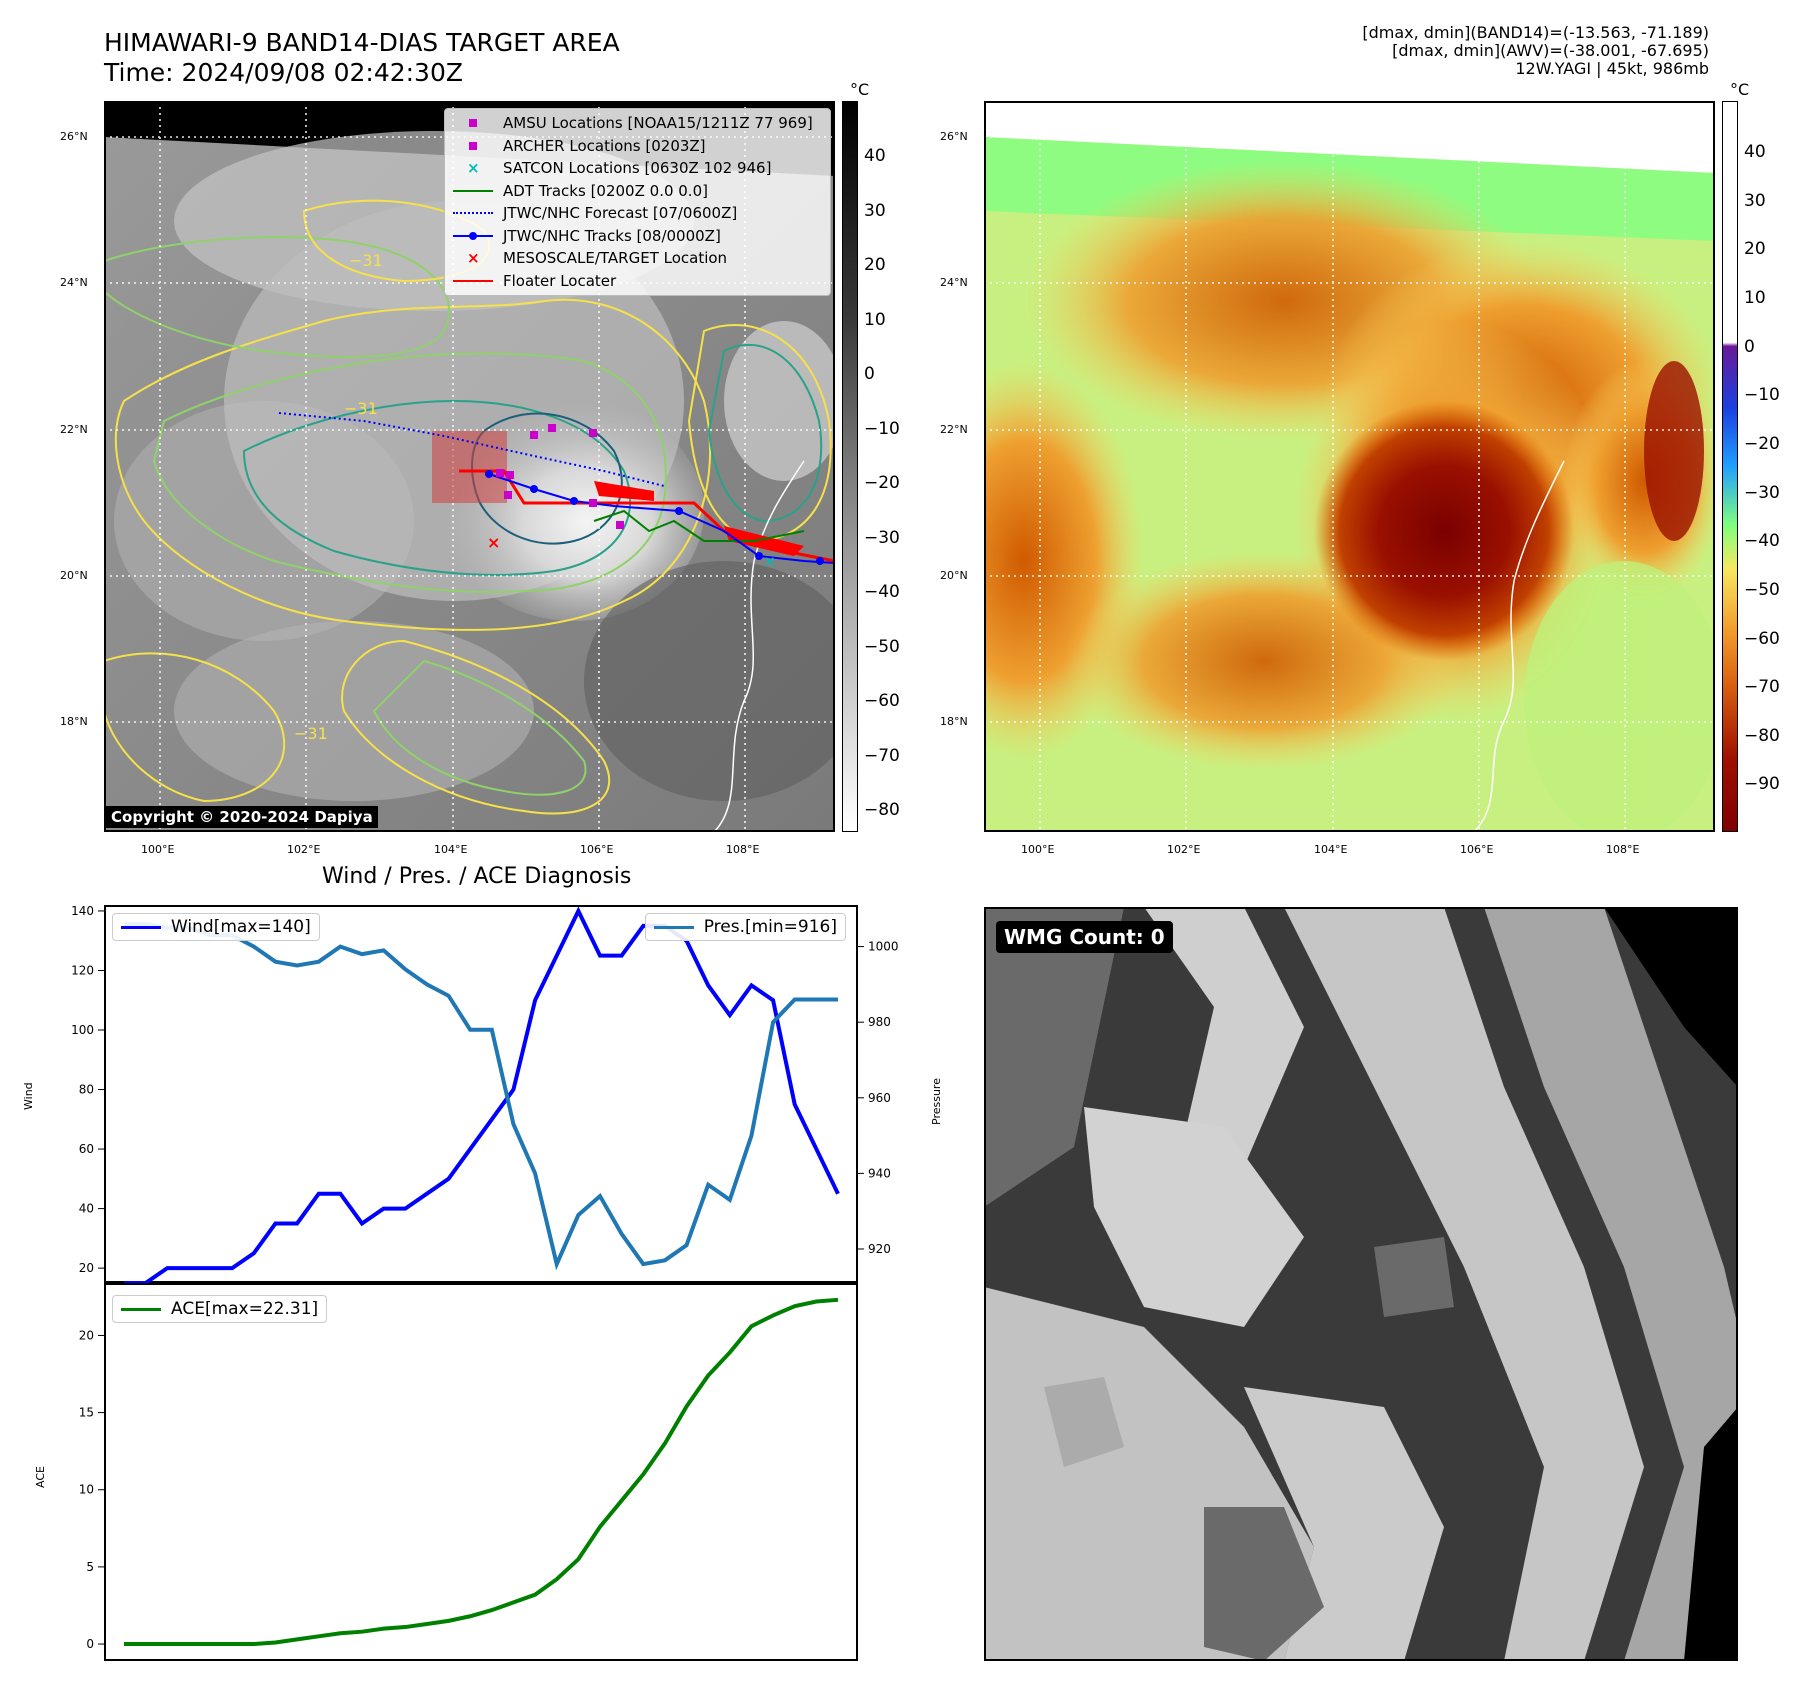 The height and width of the screenshot is (1690, 1797). What do you see at coordinates (74, 136) in the screenshot?
I see `ir-lat-26: 26°N` at bounding box center [74, 136].